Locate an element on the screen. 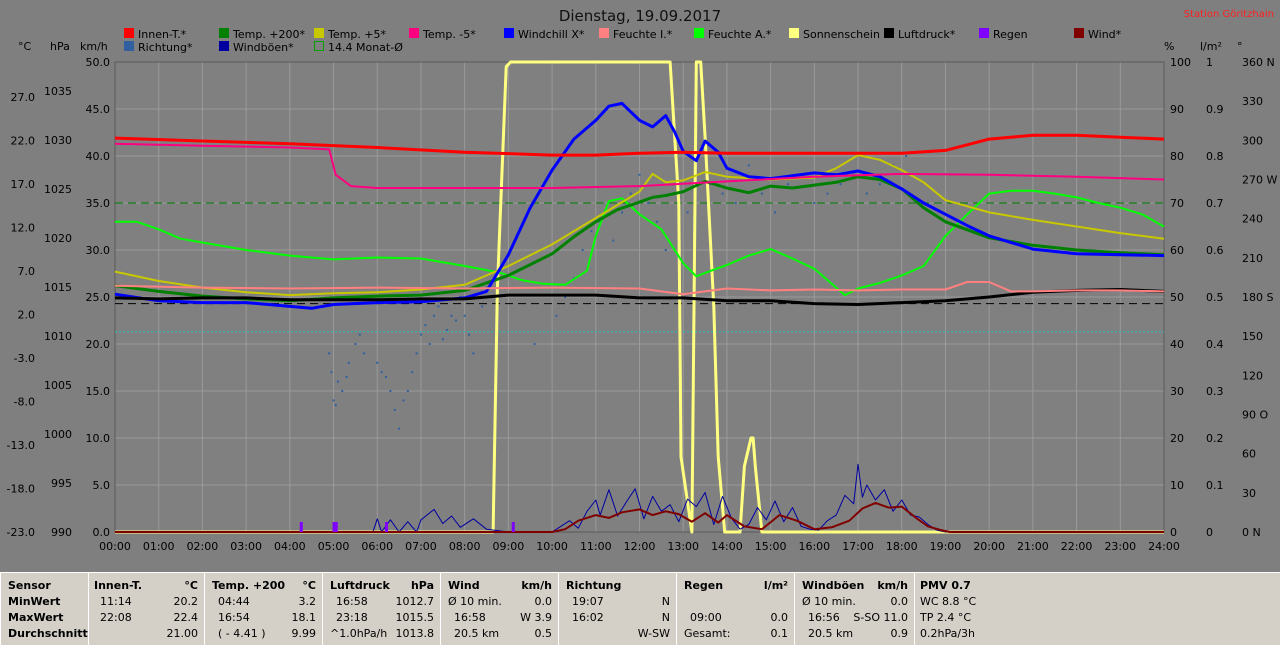 This screenshot has height=645, width=1280. legend-swatch-feuchte-i is located at coordinates (604, 33).